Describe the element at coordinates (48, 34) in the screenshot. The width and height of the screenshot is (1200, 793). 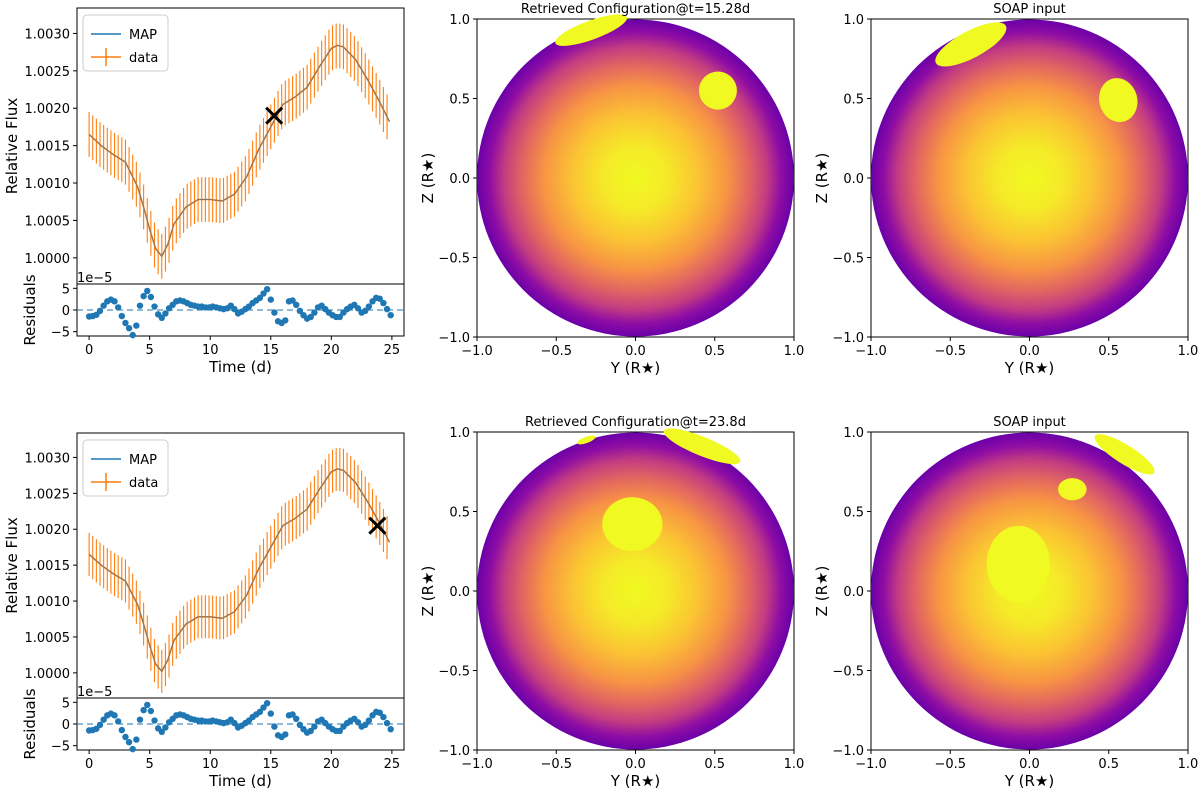
I see `y-tick-label: 1.0030` at that location.